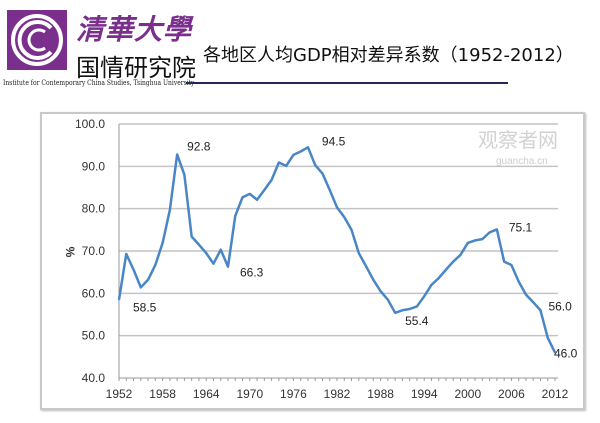 This screenshot has height=423, width=600. I want to click on data-label: 66.3, so click(252, 273).